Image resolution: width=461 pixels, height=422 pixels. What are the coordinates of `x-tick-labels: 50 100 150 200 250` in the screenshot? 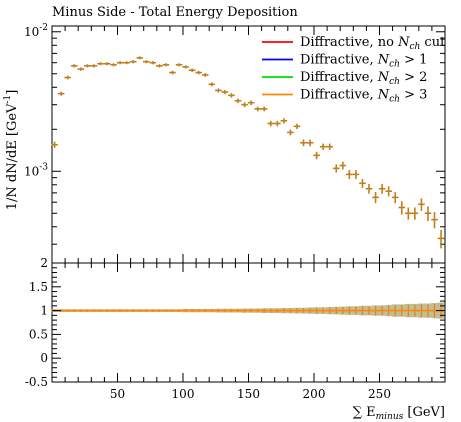 It's located at (250, 394).